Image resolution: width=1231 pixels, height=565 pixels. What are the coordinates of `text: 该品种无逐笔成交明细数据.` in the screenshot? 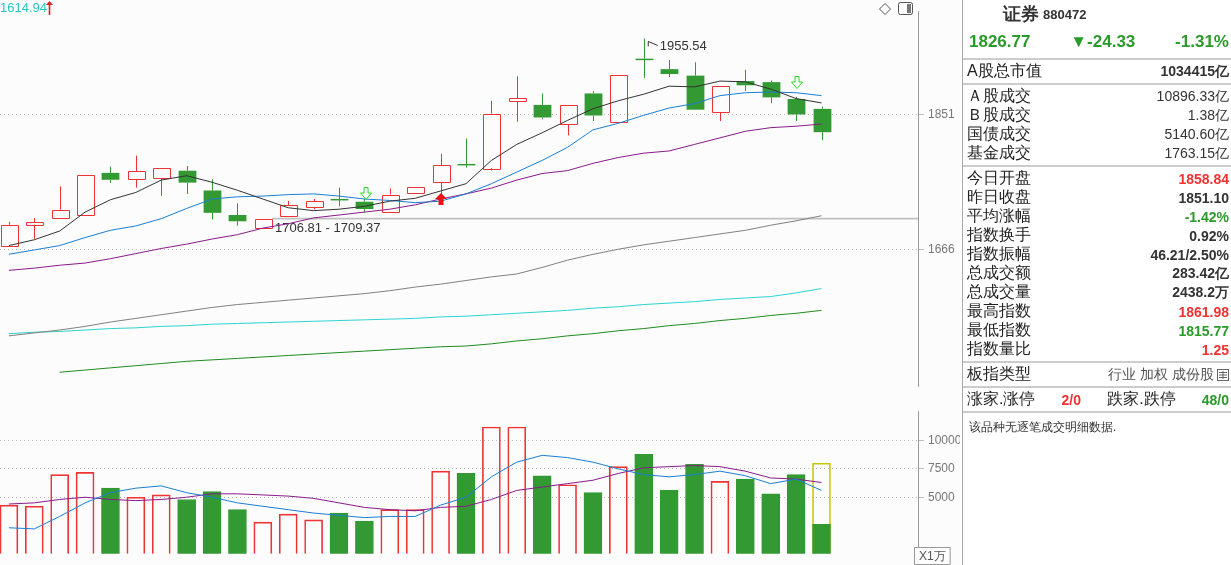 It's located at (1043, 427).